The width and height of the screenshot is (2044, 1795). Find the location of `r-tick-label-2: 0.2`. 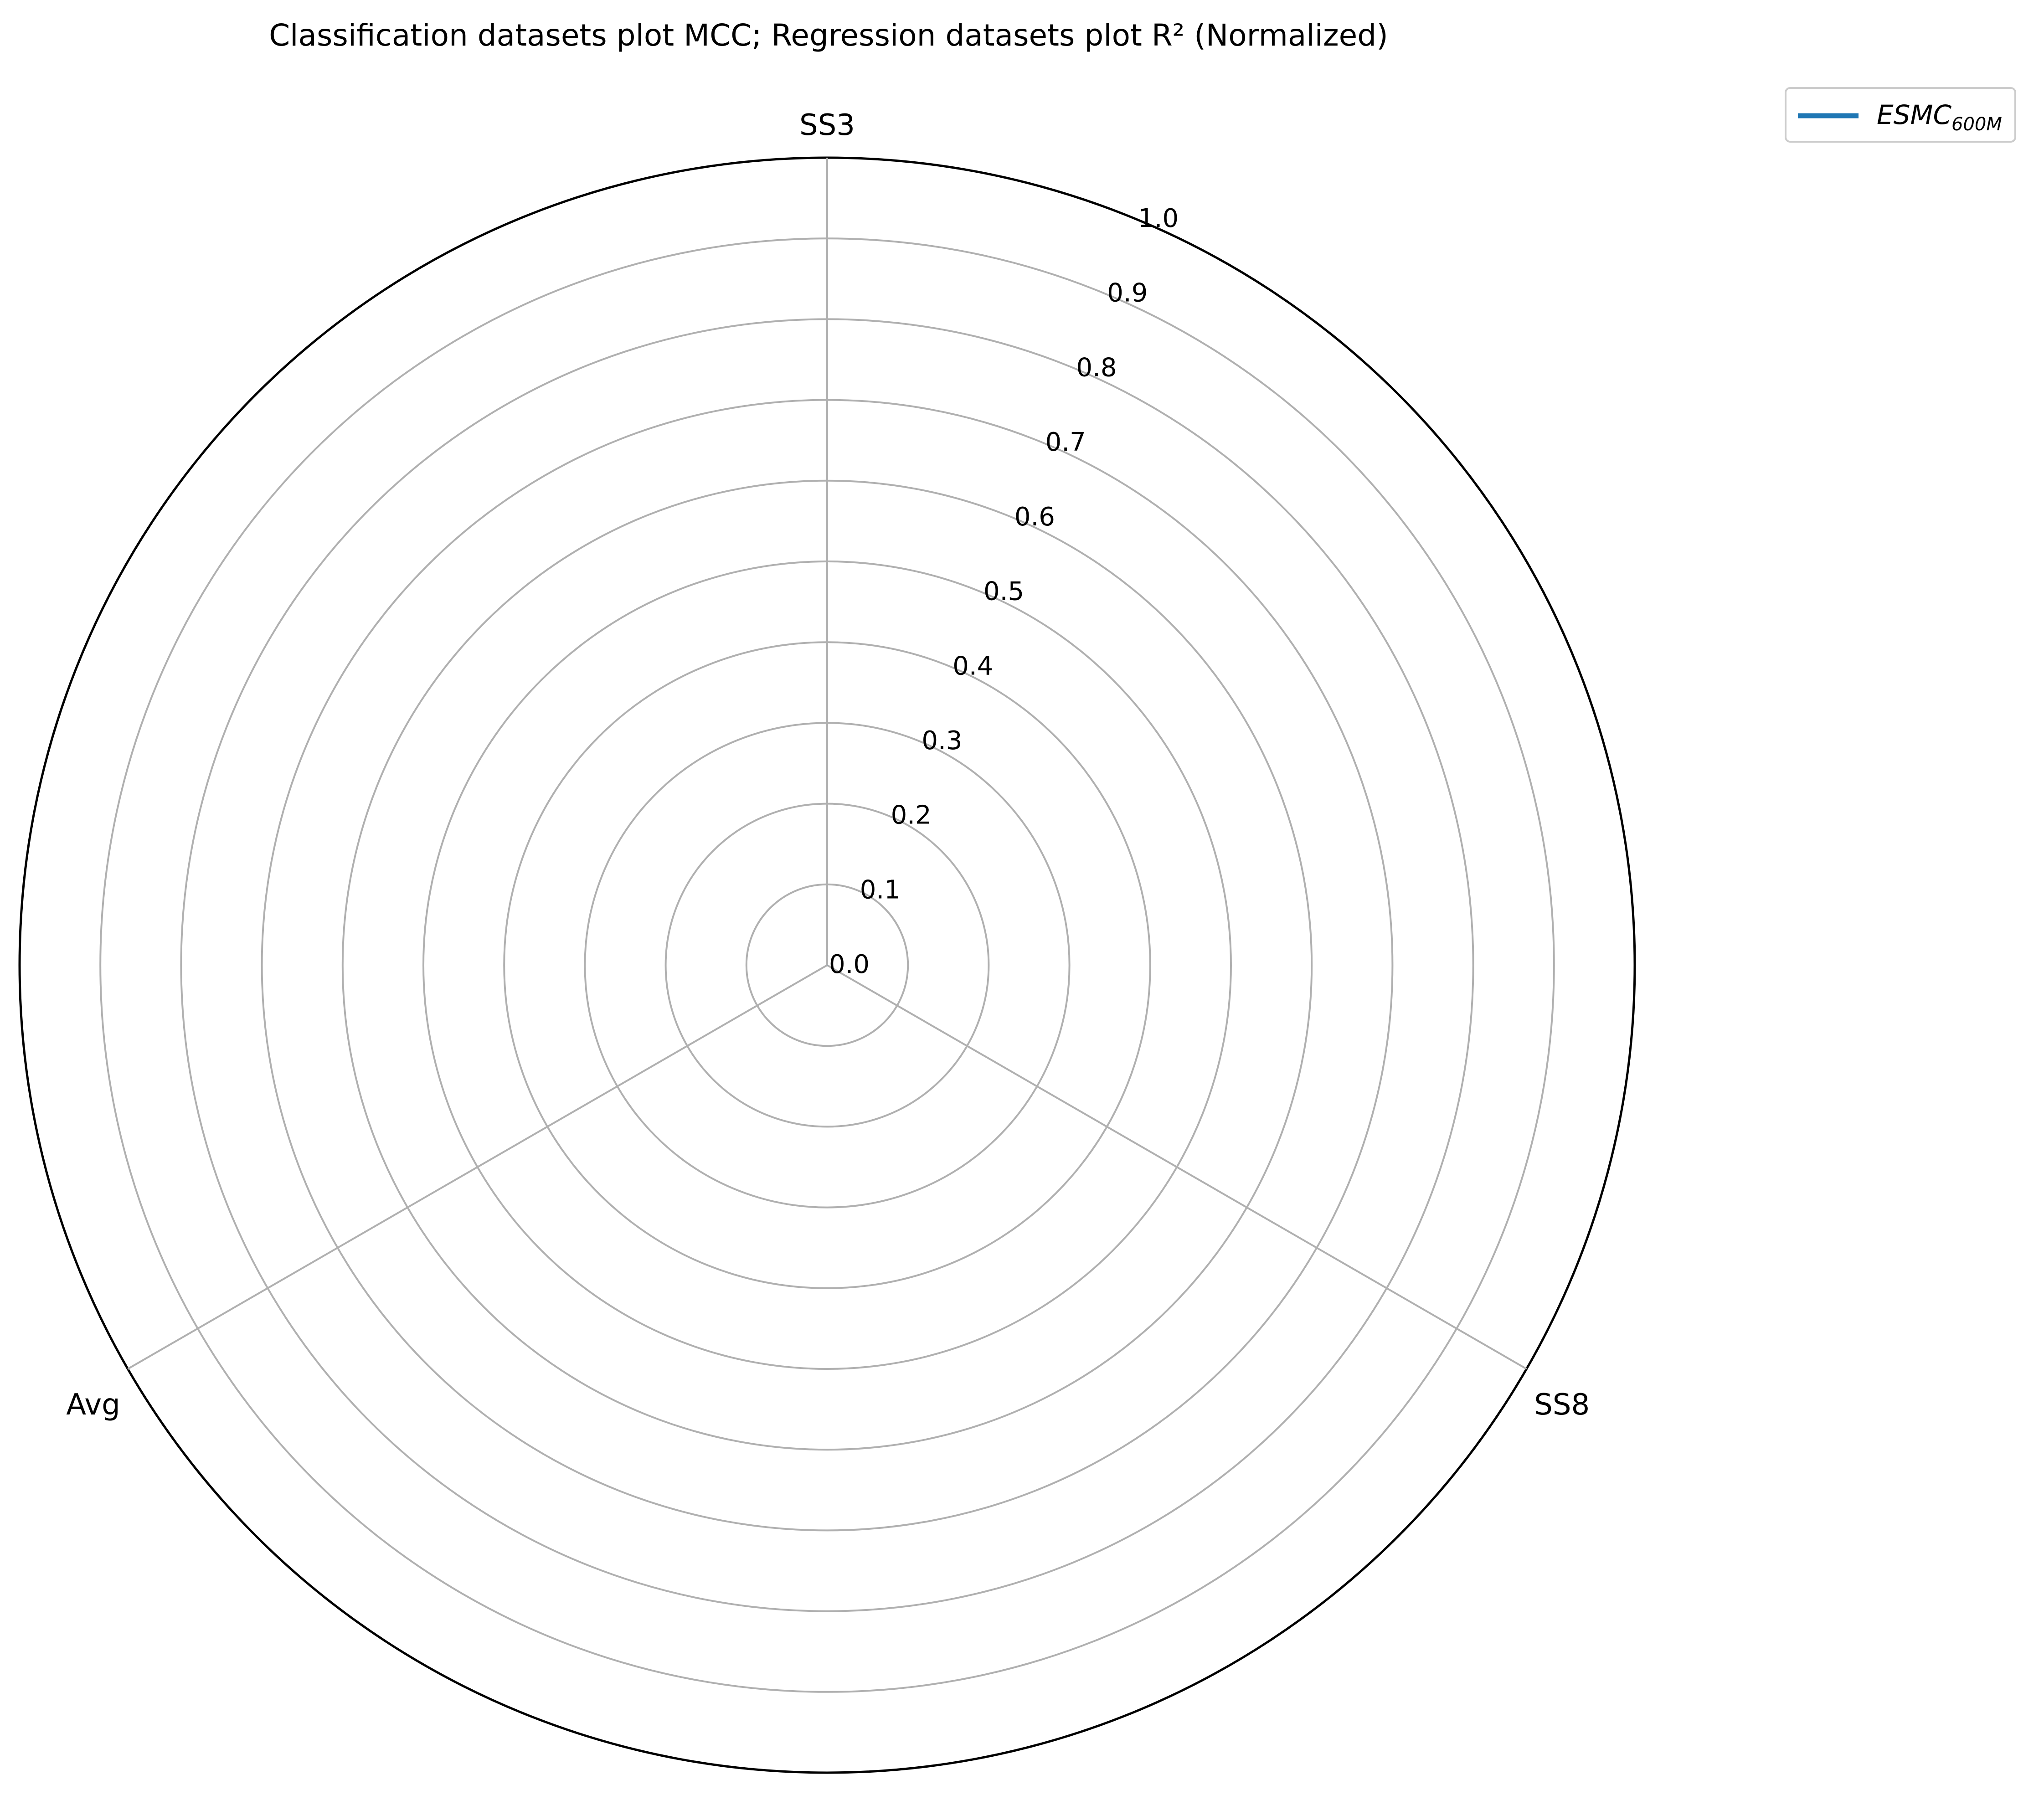

r-tick-label-2: 0.2 is located at coordinates (911, 815).